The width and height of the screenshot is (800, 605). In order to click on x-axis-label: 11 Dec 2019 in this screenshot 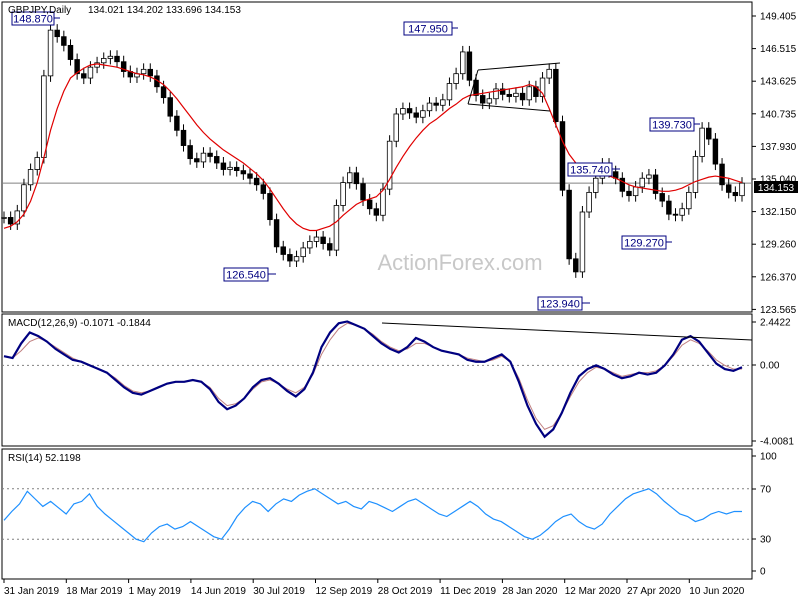, I will do `click(468, 591)`.